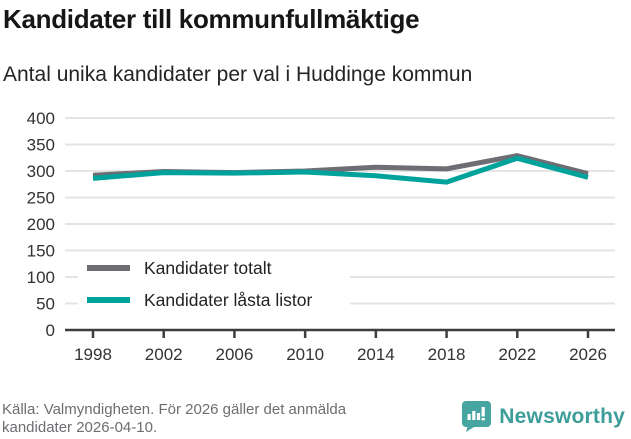  What do you see at coordinates (41, 251) in the screenshot?
I see `y-axis-tick-label: 150` at bounding box center [41, 251].